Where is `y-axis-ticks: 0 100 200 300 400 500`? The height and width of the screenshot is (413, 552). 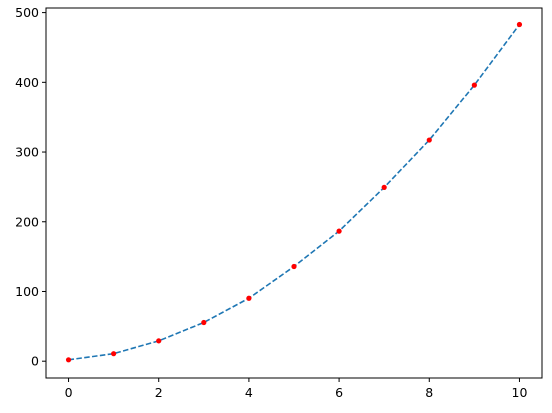
y-axis-ticks: 0 100 200 300 400 500 is located at coordinates (30, 187).